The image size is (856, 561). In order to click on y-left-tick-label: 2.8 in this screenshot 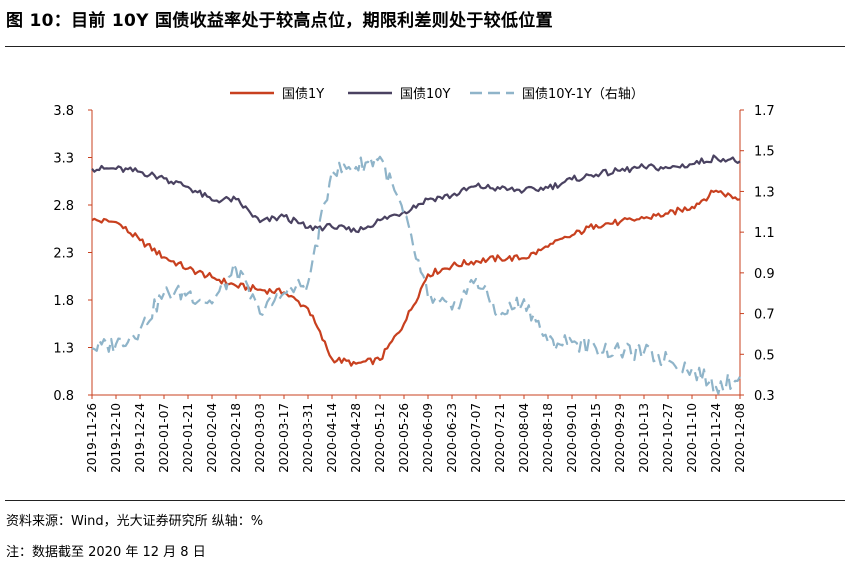, I will do `click(63, 206)`.